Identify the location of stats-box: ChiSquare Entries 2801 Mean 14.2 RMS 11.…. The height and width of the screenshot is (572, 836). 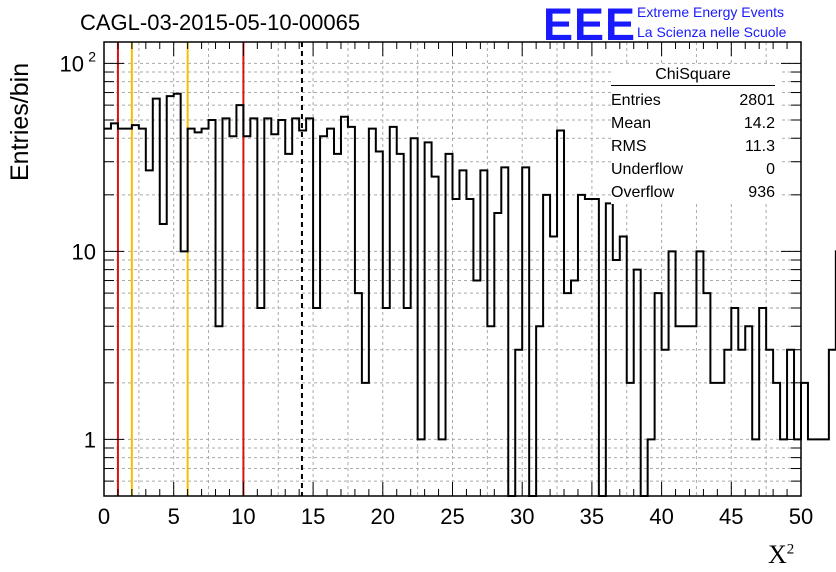
(695, 135).